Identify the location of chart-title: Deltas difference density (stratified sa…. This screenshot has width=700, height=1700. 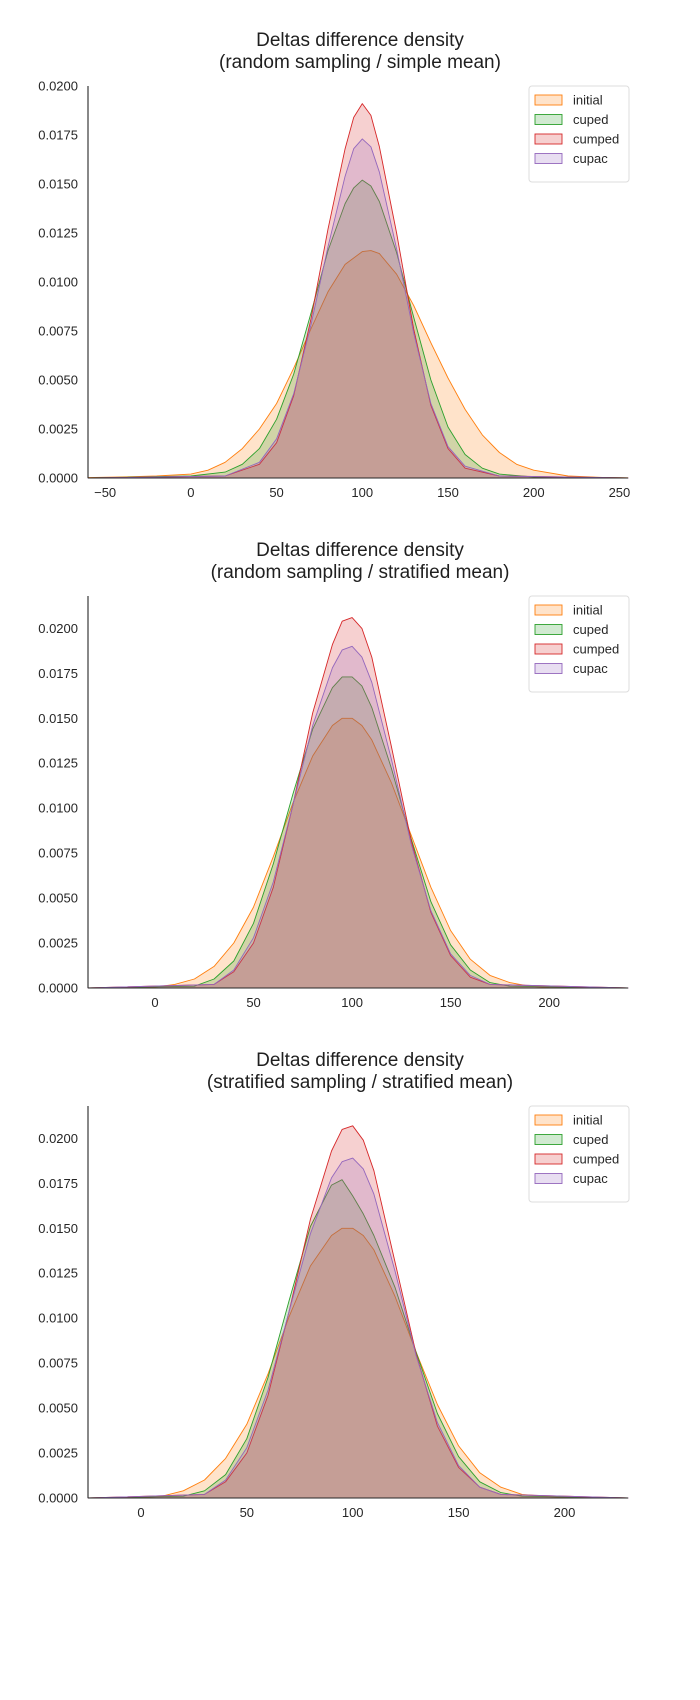
(360, 1072).